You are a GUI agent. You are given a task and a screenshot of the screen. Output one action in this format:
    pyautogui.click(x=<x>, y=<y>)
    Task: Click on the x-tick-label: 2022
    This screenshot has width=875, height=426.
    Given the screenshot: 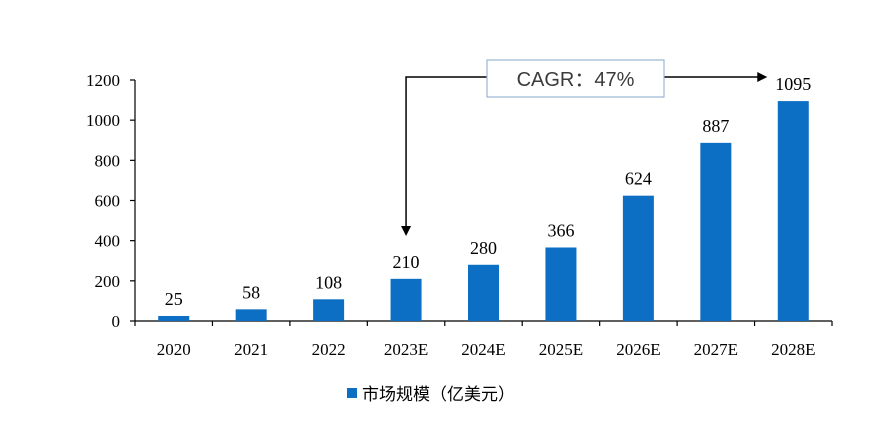 What is the action you would take?
    pyautogui.click(x=329, y=349)
    